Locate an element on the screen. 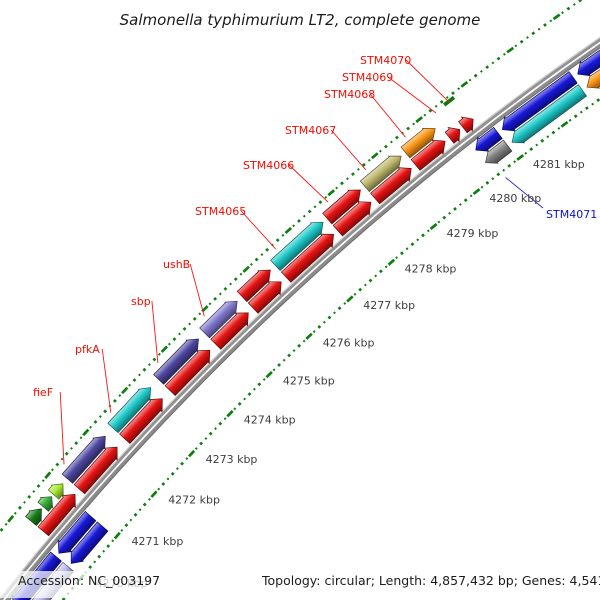 This screenshot has width=600, height=600. gene-feature-STM4070 is located at coordinates (449, 101).